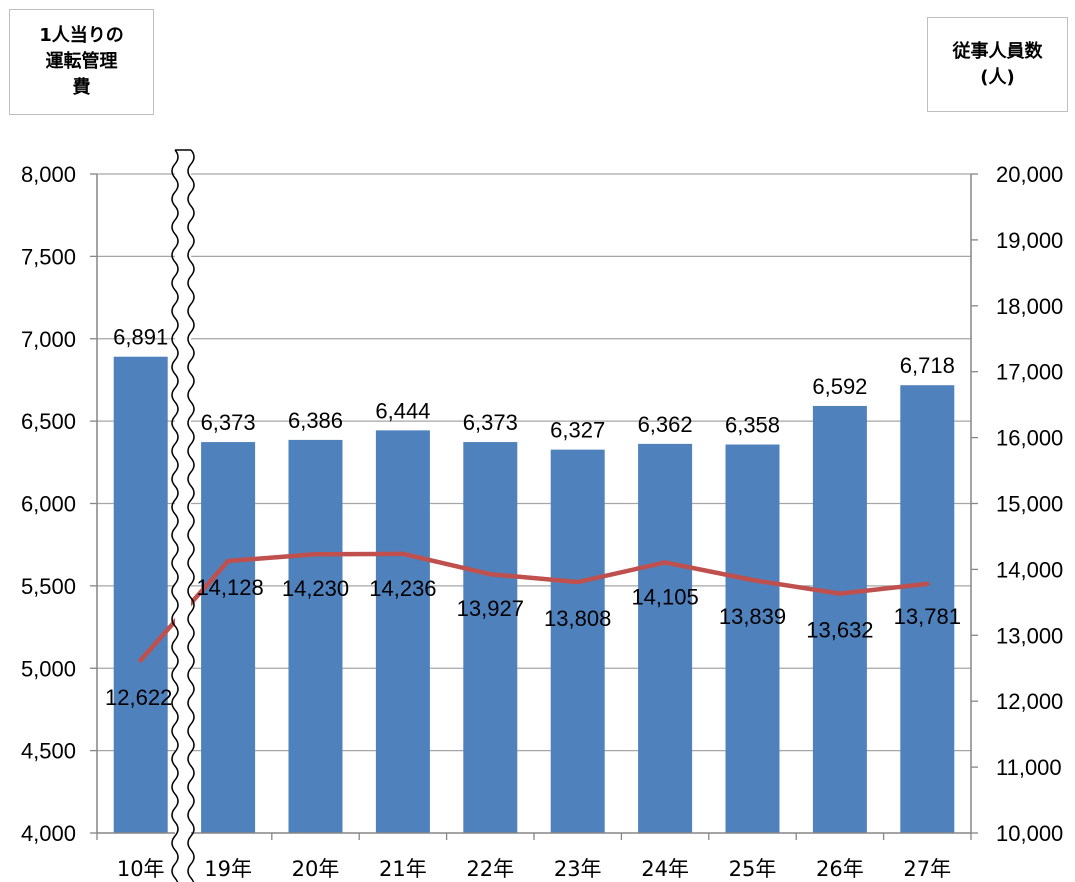  Describe the element at coordinates (48, 504) in the screenshot. I see `left-tick-label: 6,000` at that location.